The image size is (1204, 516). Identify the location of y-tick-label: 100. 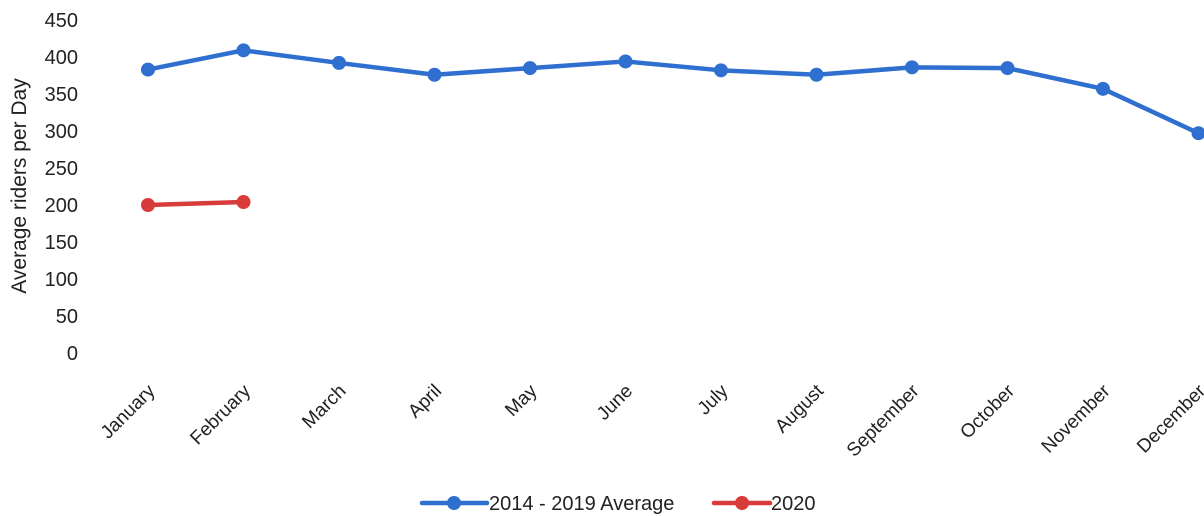
(61, 280).